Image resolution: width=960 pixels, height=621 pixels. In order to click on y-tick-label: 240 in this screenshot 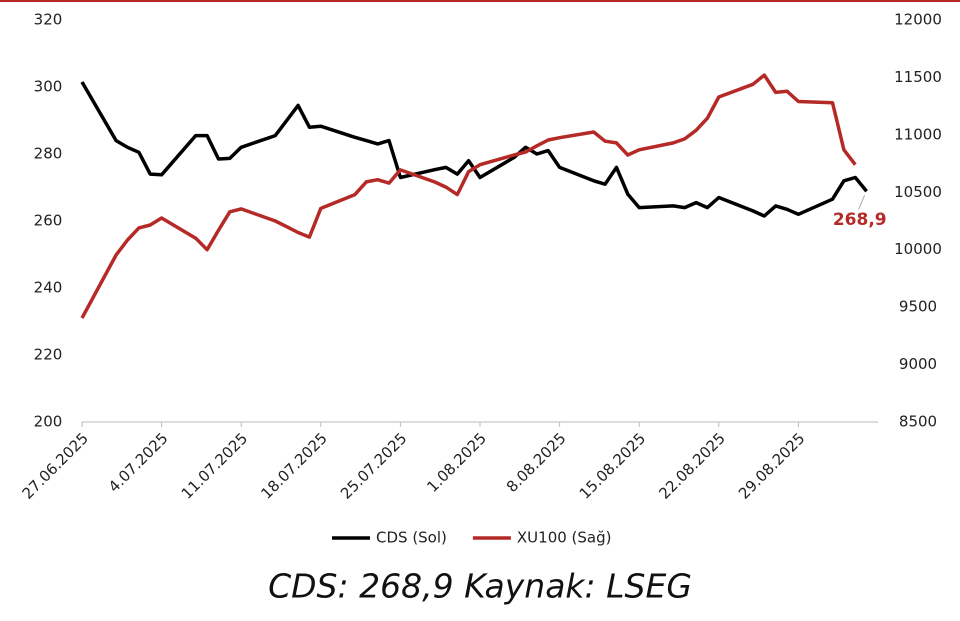, I will do `click(48, 288)`.